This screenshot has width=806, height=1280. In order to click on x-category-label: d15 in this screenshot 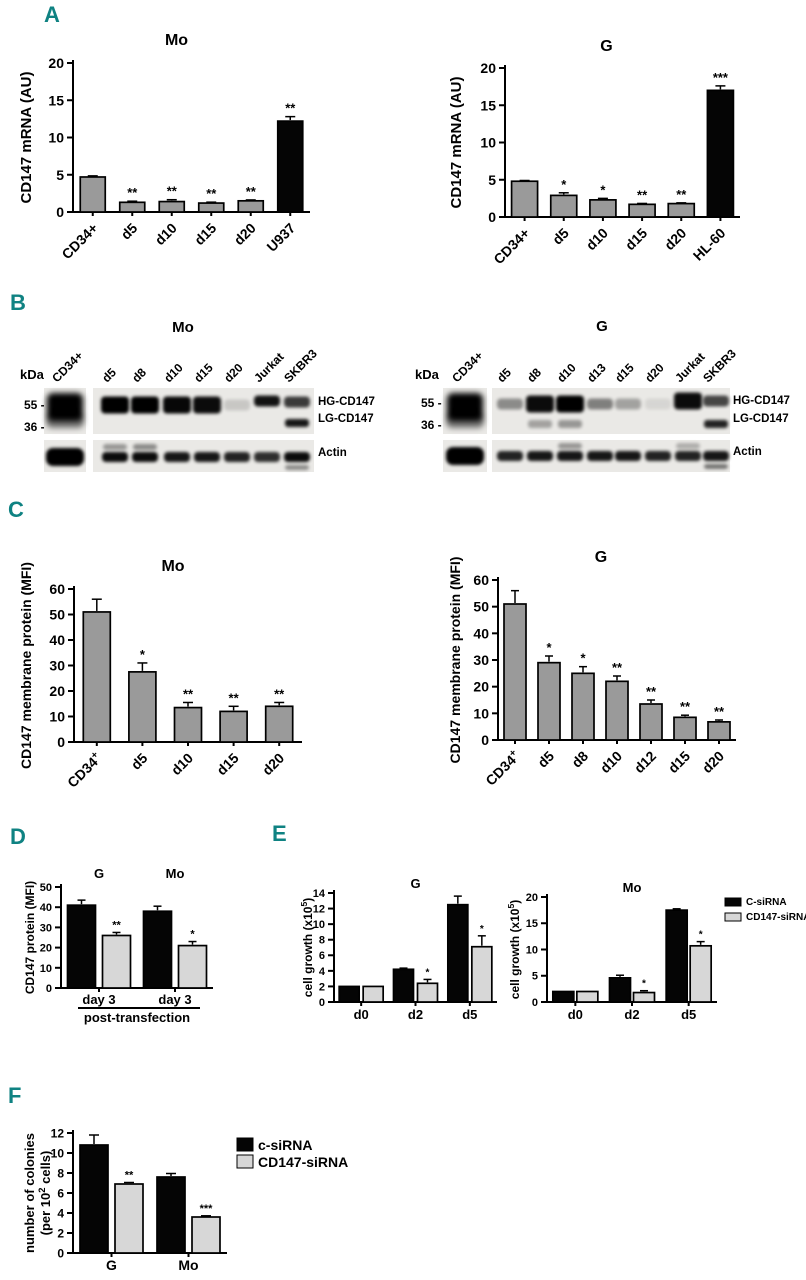, I will do `click(636, 239)`.